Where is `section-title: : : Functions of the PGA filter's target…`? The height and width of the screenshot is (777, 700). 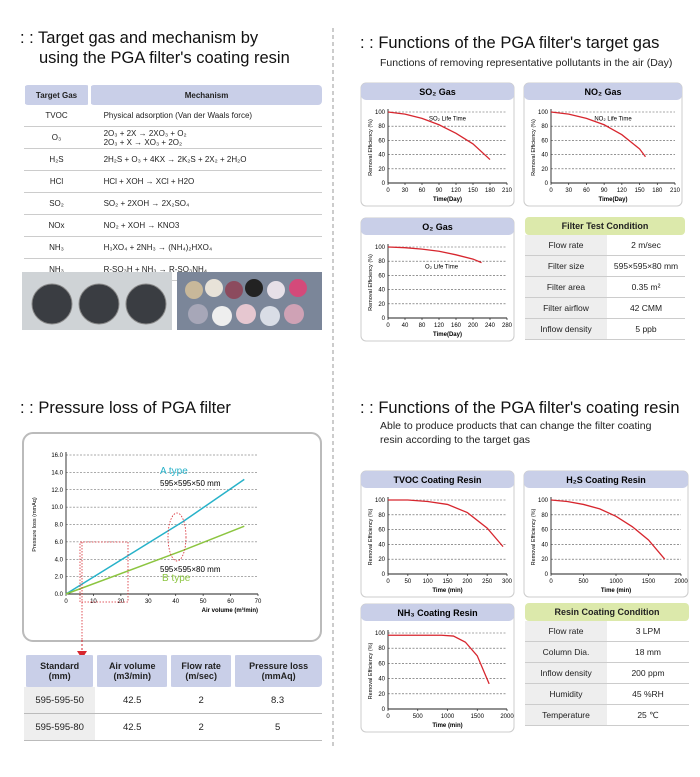 section-title: : : Functions of the PGA filter's target… is located at coordinates (510, 43).